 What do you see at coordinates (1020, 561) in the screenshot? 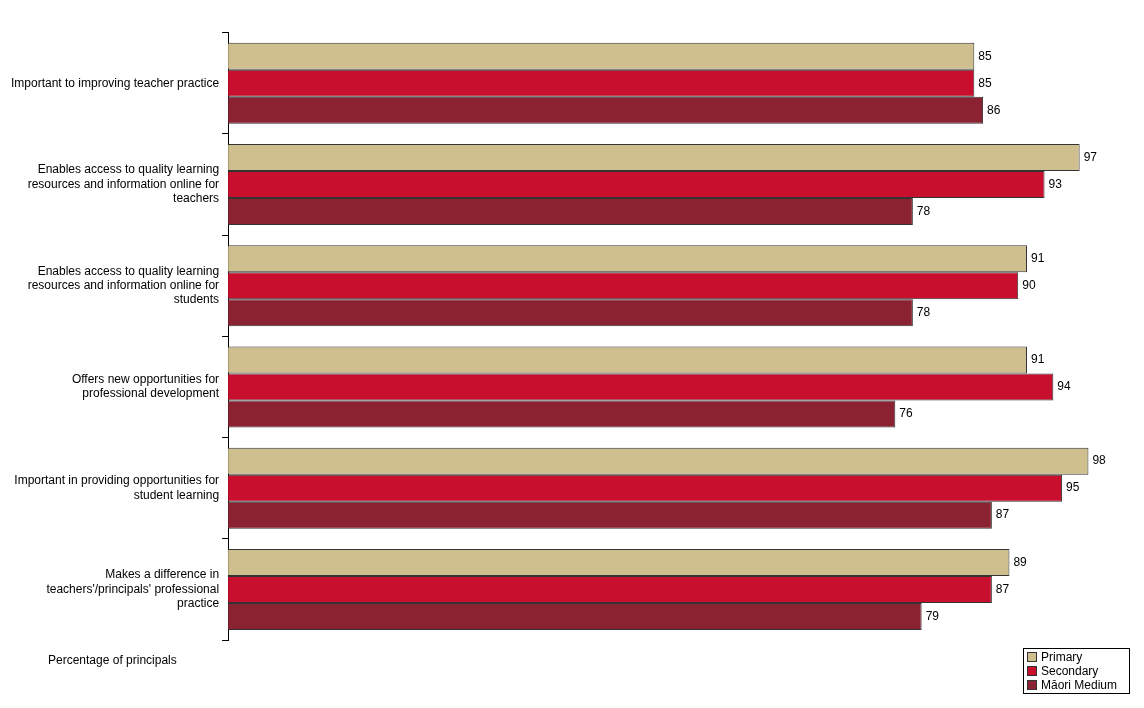
I see `data-label: 89` at bounding box center [1020, 561].